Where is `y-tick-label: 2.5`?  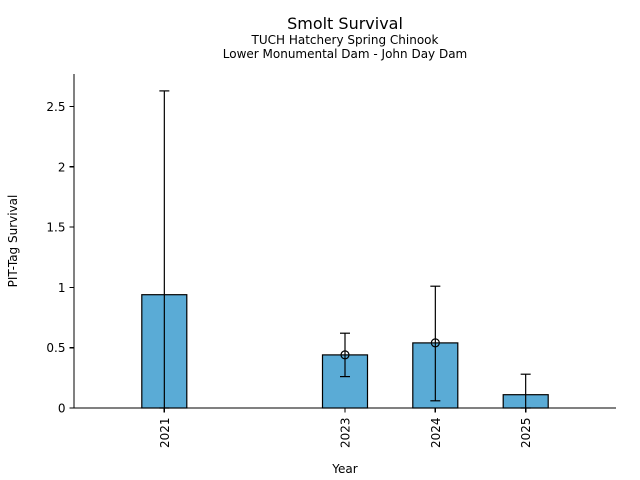 y-tick-label: 2.5 is located at coordinates (55, 107).